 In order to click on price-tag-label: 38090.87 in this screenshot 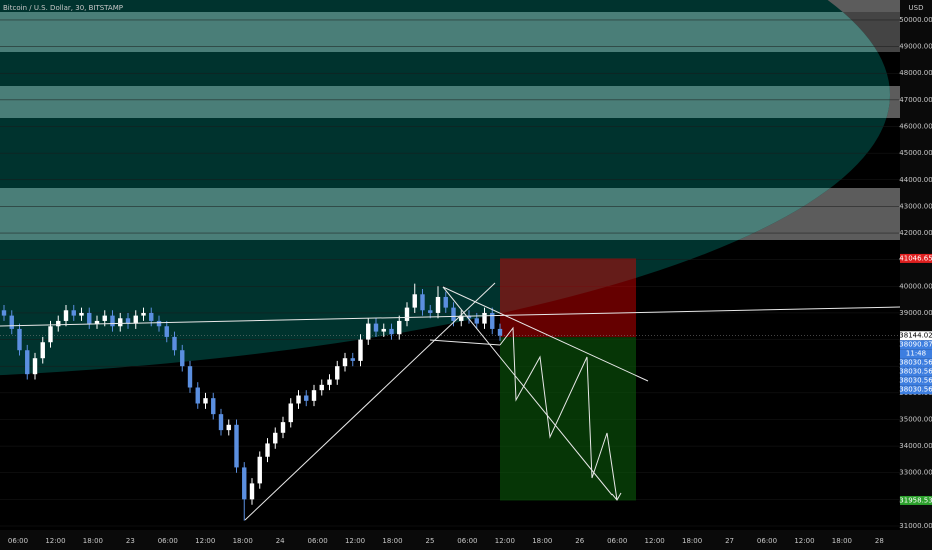, I will do `click(915, 345)`.